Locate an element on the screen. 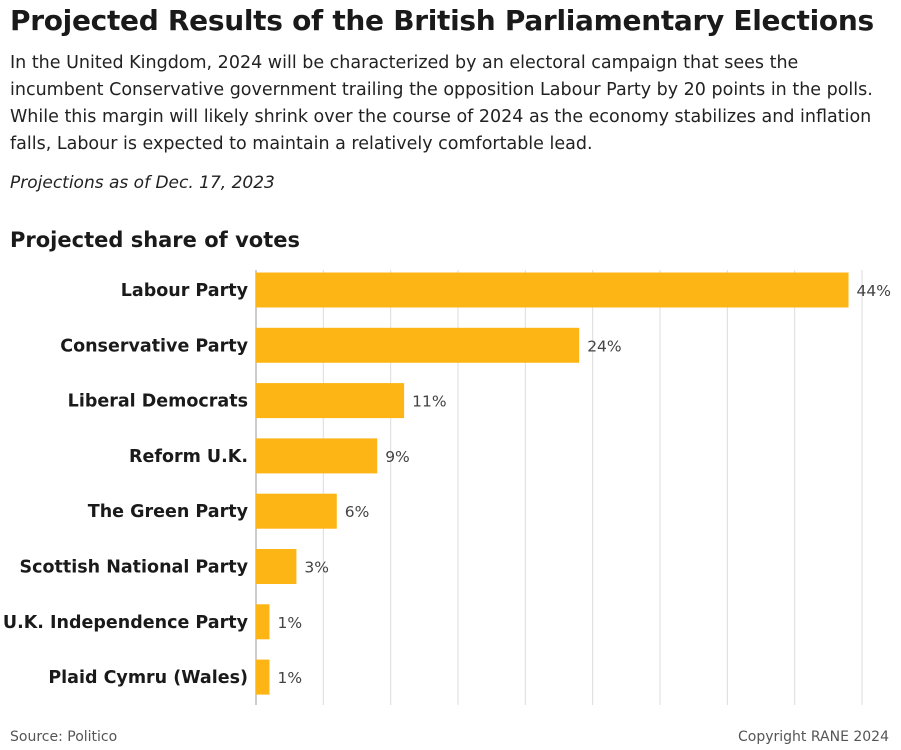 The width and height of the screenshot is (901, 750). data-label: 6% is located at coordinates (357, 512).